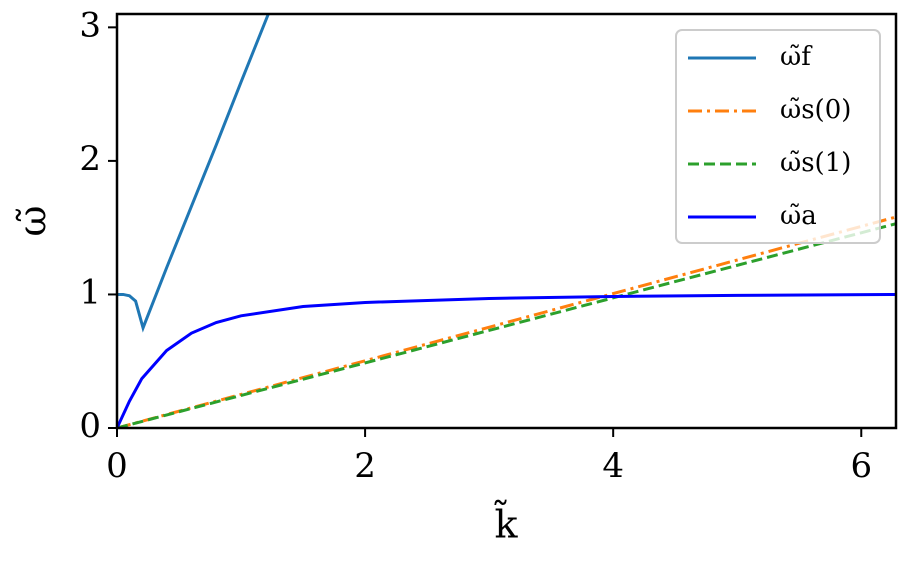  What do you see at coordinates (796, 57) in the screenshot?
I see `legend-label: ω̃f` at bounding box center [796, 57].